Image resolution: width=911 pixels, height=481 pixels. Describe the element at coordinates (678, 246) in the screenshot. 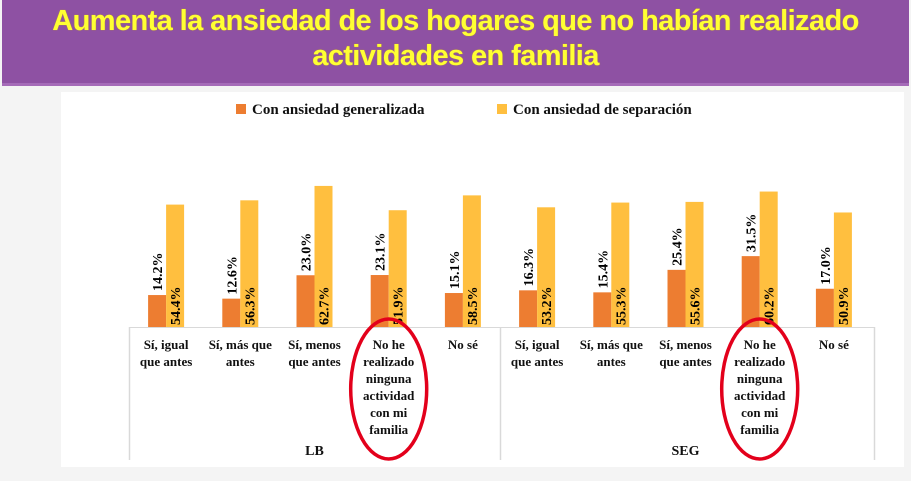

I see `value-label-generalizada: 25.4%` at that location.